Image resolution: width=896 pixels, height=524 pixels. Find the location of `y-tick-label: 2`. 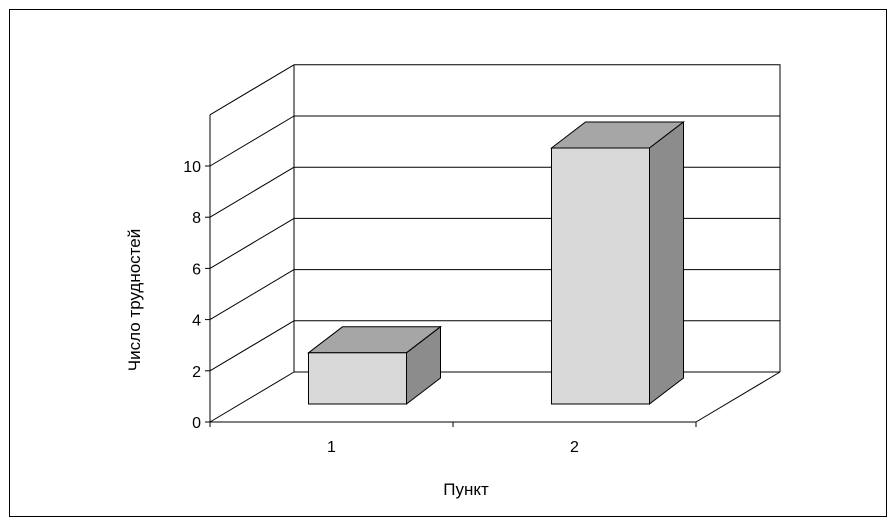

y-tick-label: 2 is located at coordinates (196, 372).